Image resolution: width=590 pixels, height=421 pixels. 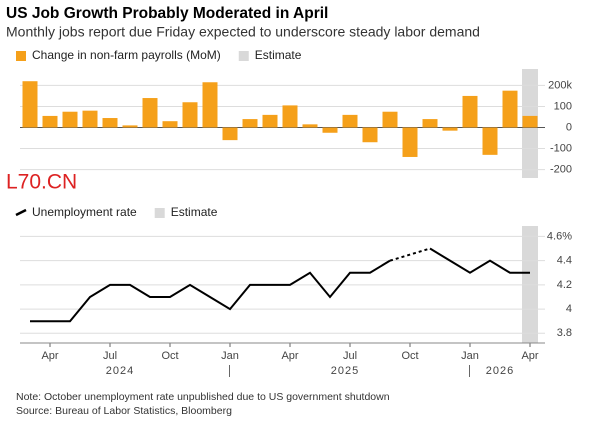 I want to click on year-label: 2024, so click(x=120, y=371).